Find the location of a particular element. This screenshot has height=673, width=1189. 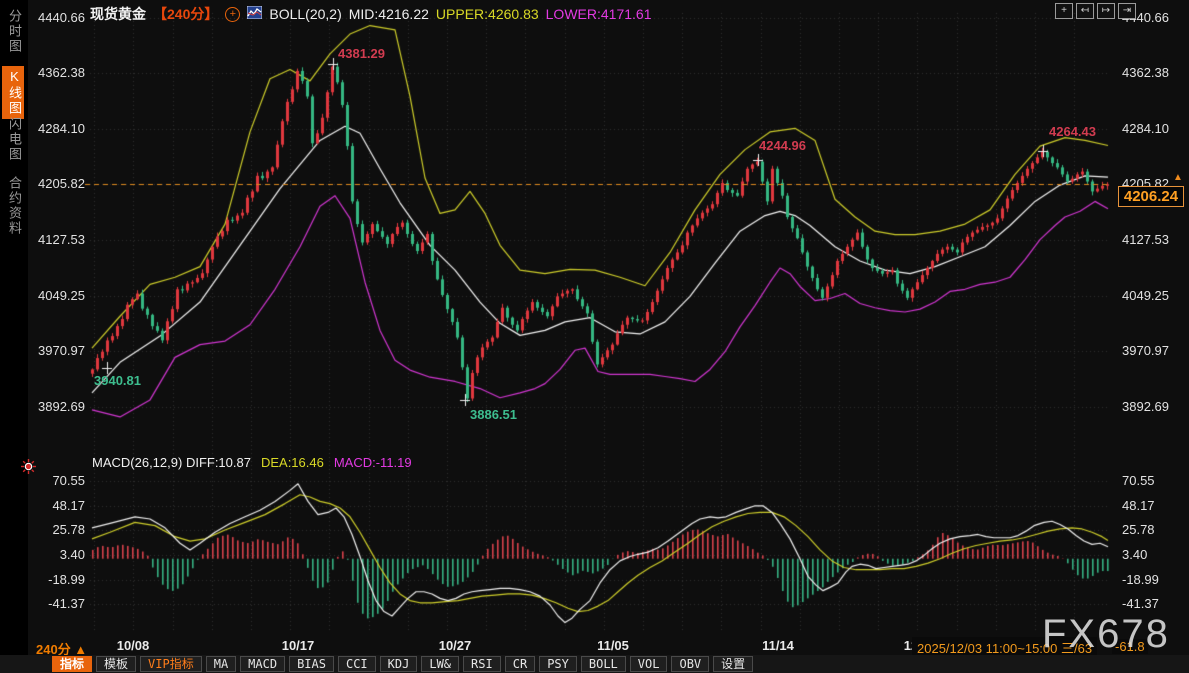

add-indicator-icon: + is located at coordinates (233, 14).